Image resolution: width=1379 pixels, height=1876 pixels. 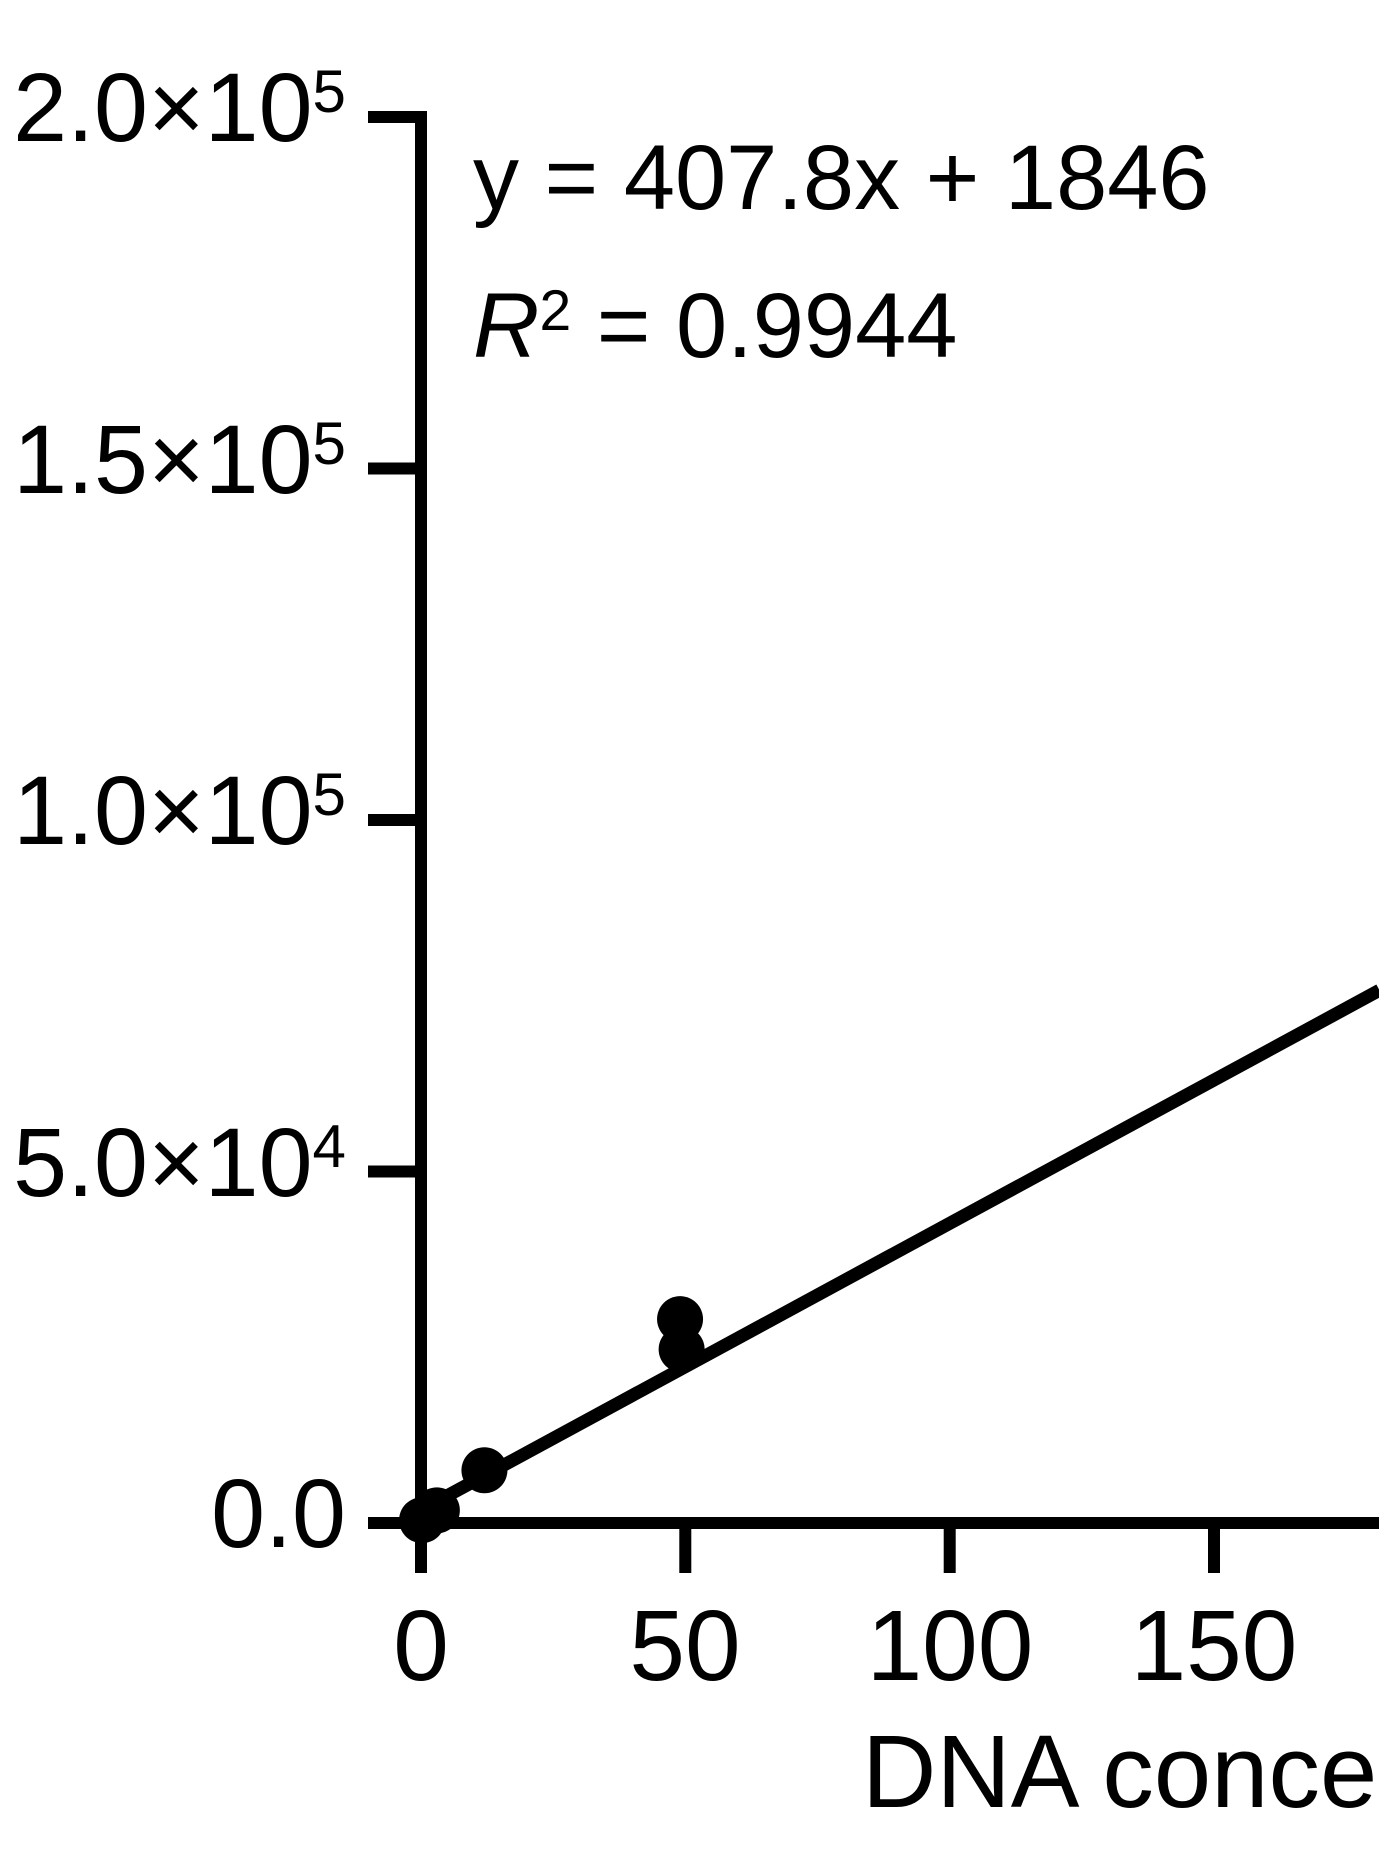 What do you see at coordinates (163, 1162) in the screenshot?
I see `y-tick-mantissa: 5.0×10` at bounding box center [163, 1162].